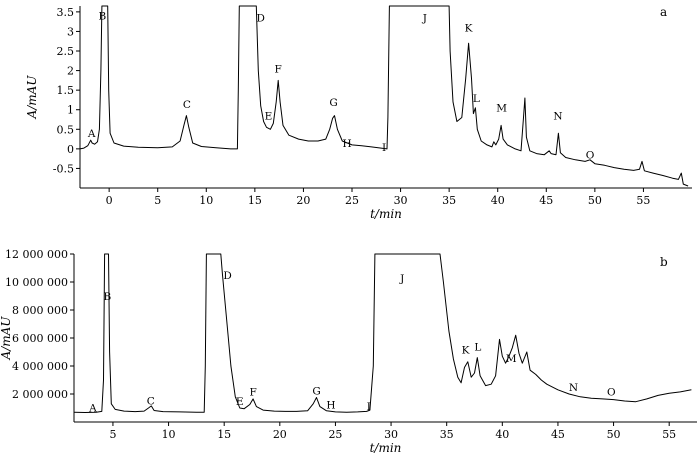 The width and height of the screenshot is (700, 453). What do you see at coordinates (40, 338) in the screenshot?
I see `y-tick-label: 6 000 000` at bounding box center [40, 338].